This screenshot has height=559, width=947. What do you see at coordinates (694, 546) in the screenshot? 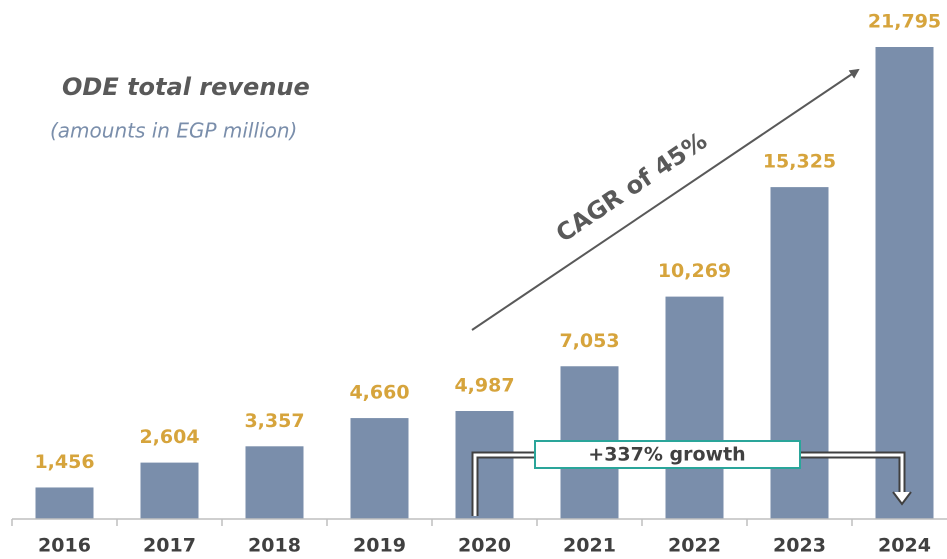
I see `x-tick-label: 2022` at bounding box center [694, 546].